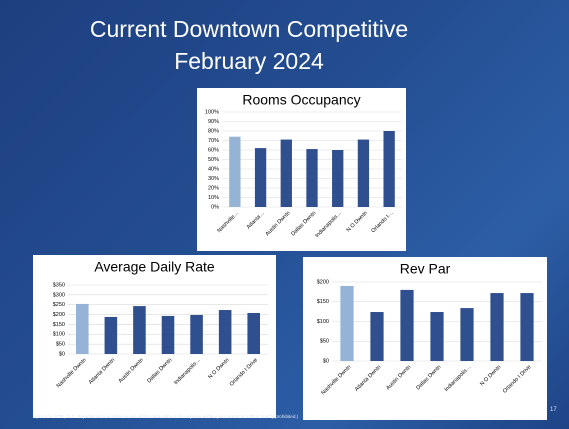 This screenshot has height=429, width=569. Describe the element at coordinates (425, 269) in the screenshot. I see `chart-title: Rev Par` at that location.